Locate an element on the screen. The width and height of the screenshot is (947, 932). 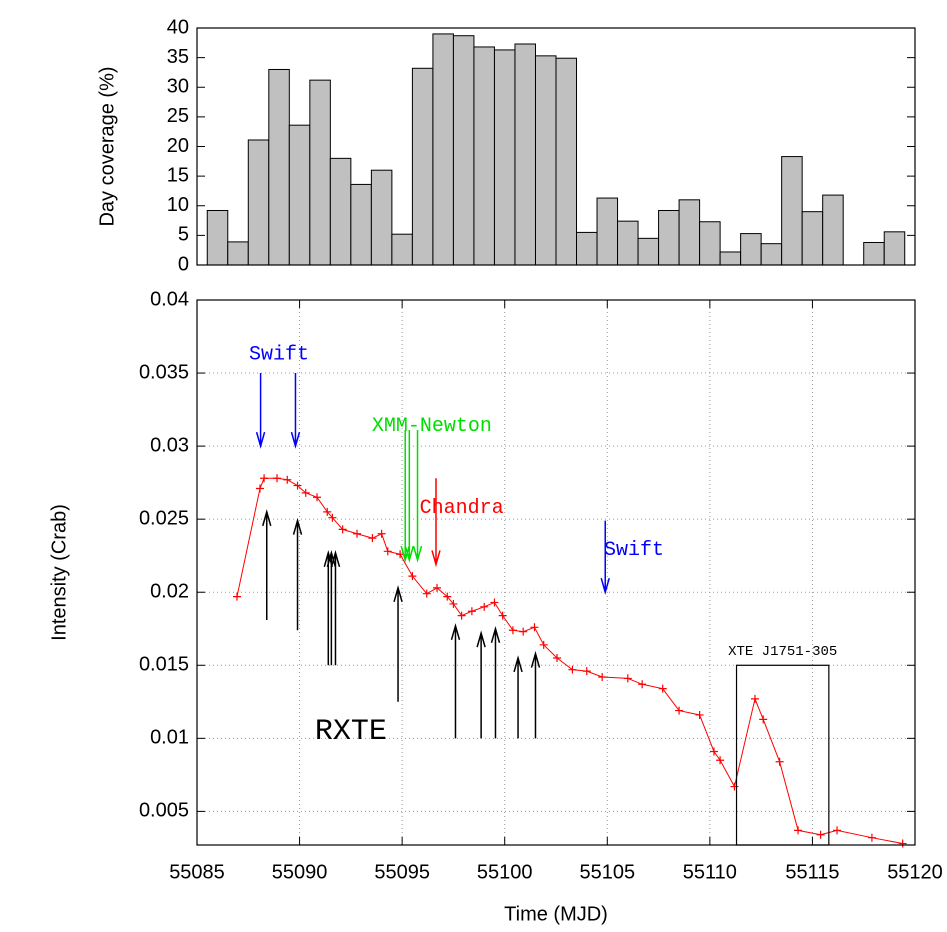
x-tick-label: 55115 is located at coordinates (812, 872).